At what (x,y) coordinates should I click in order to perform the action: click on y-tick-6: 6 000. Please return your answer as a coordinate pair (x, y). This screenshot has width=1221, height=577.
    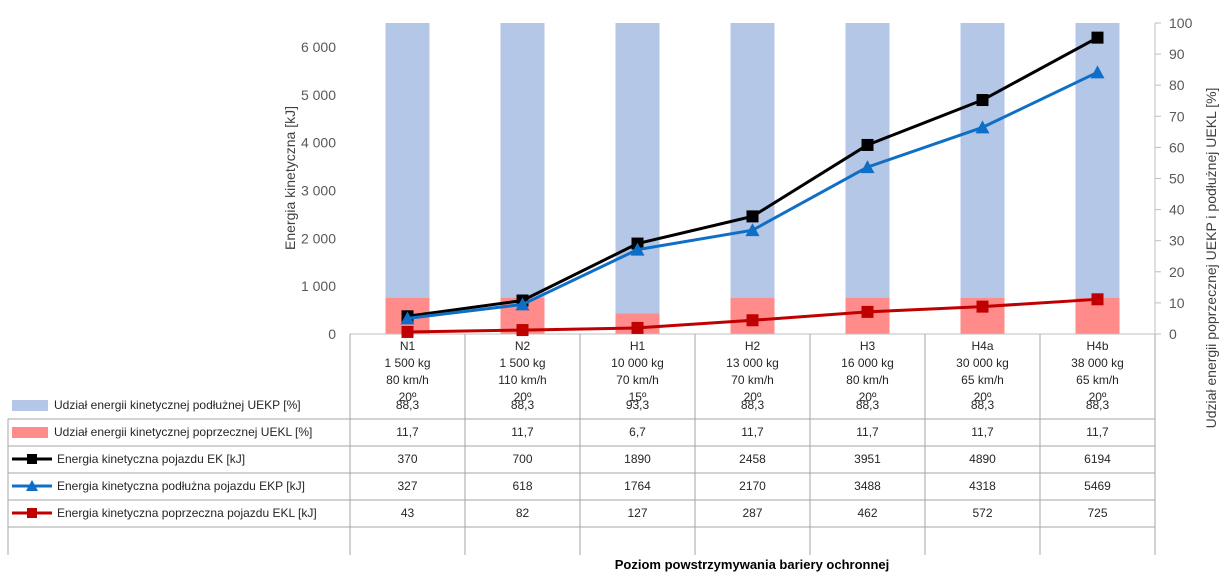
    Looking at the image, I should click on (318, 47).